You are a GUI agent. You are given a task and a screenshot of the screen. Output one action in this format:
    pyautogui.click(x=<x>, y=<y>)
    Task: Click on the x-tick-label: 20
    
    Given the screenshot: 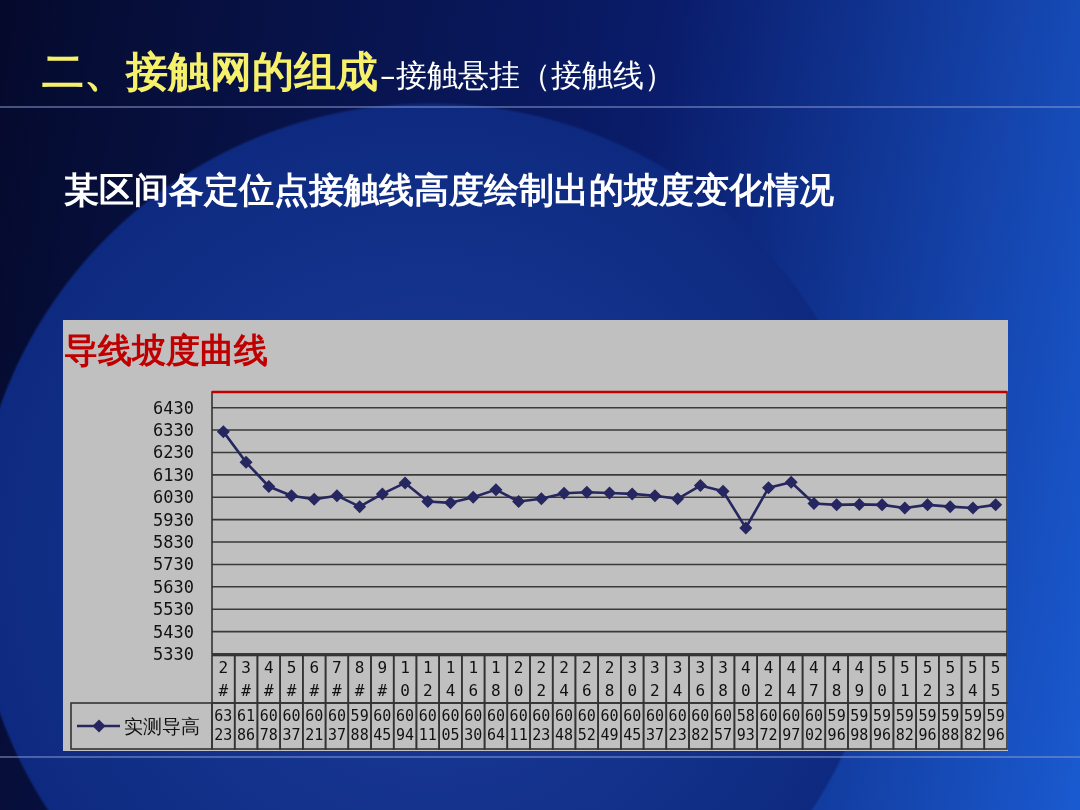 What is the action you would take?
    pyautogui.click(x=518, y=678)
    